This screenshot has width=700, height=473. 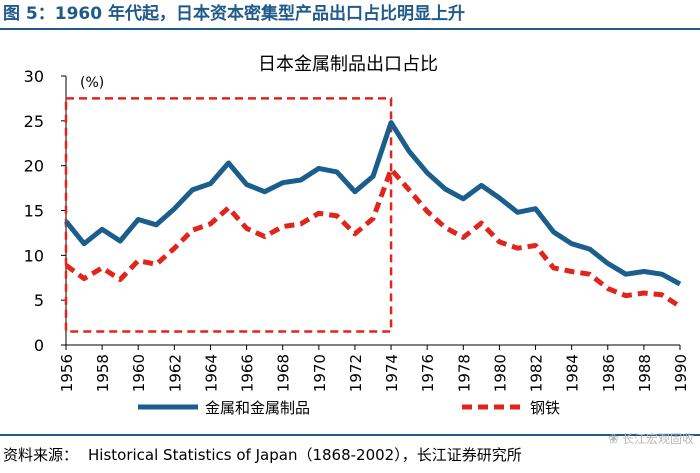 I want to click on figure-title: 图 5：1960 年代起，日本资本密集型产品出口占比明显上升, so click(x=350, y=15).